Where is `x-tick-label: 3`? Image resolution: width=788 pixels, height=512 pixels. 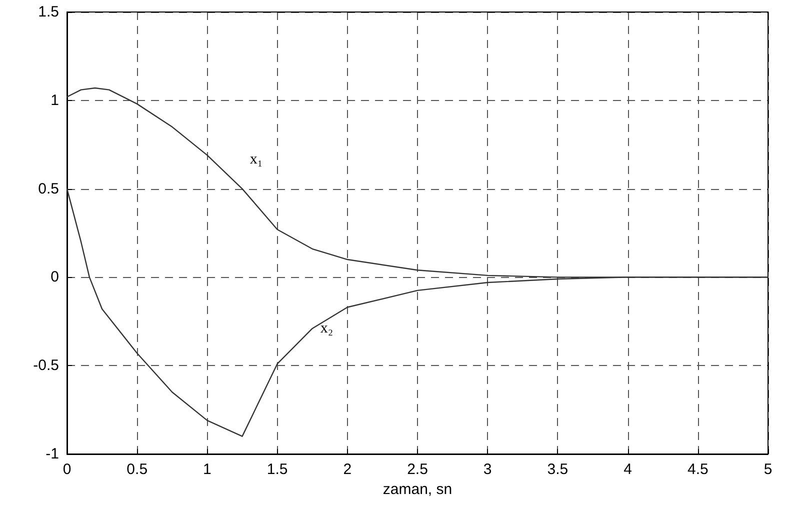 x-tick-label: 3 is located at coordinates (487, 469).